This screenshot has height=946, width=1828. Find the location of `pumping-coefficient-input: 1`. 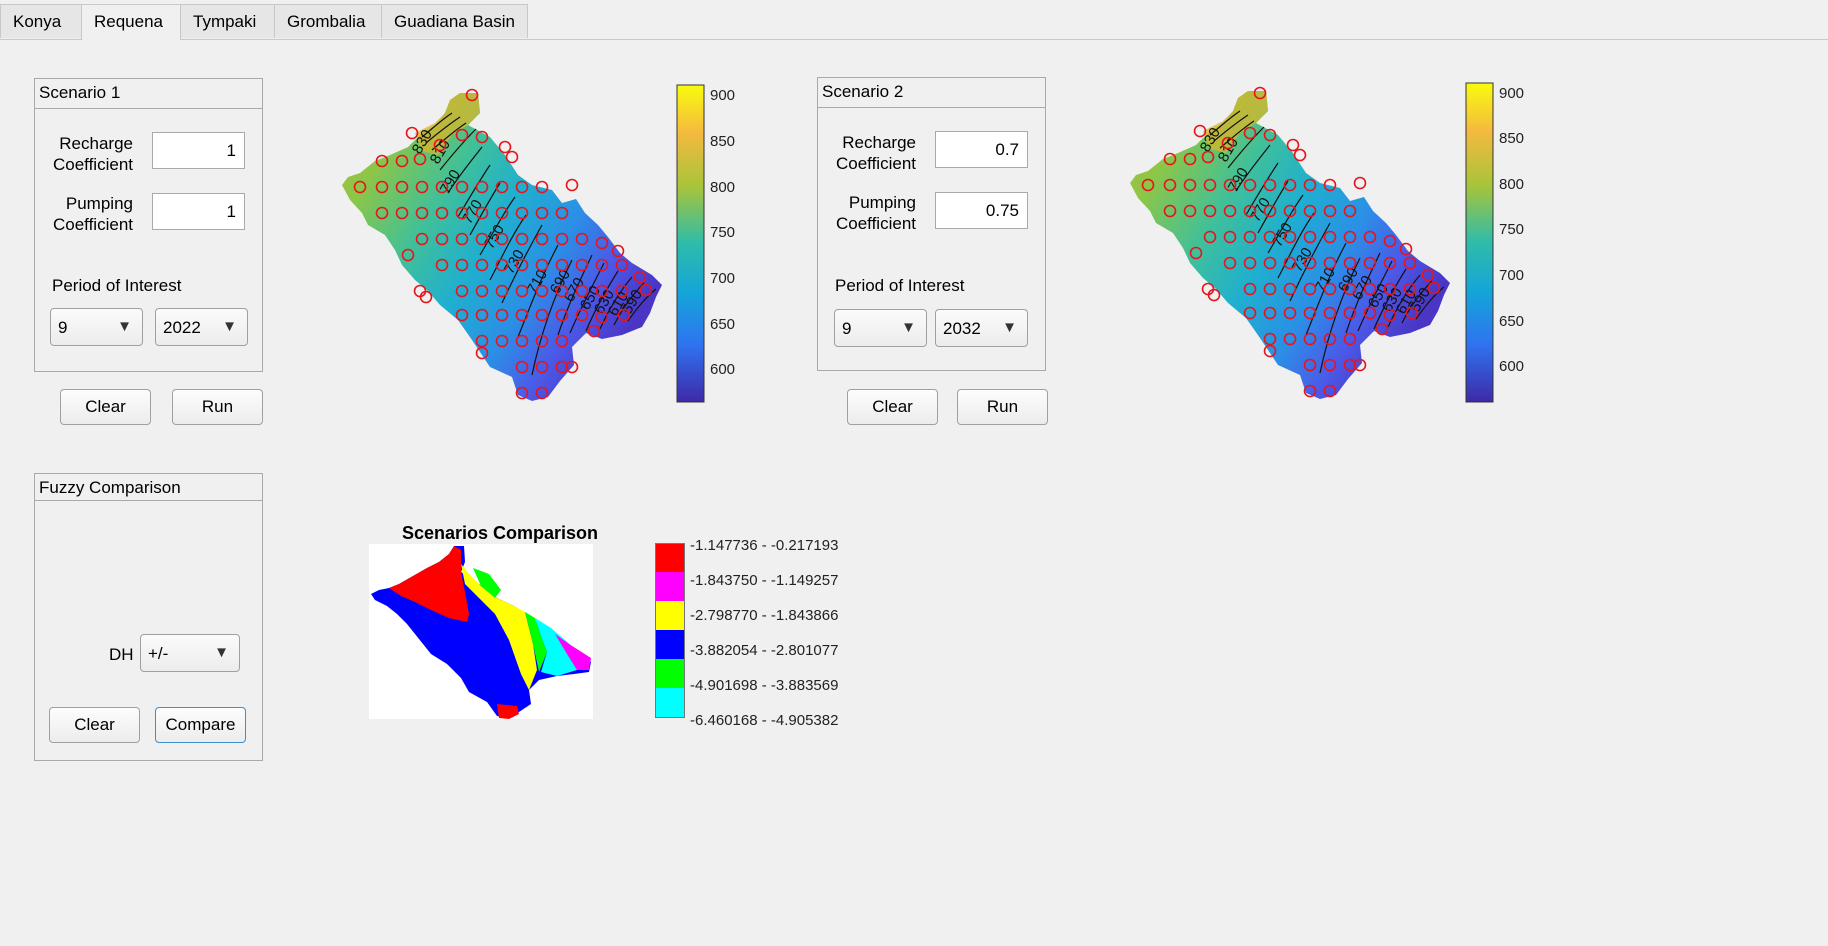

pumping-coefficient-input: 1 is located at coordinates (198, 211).